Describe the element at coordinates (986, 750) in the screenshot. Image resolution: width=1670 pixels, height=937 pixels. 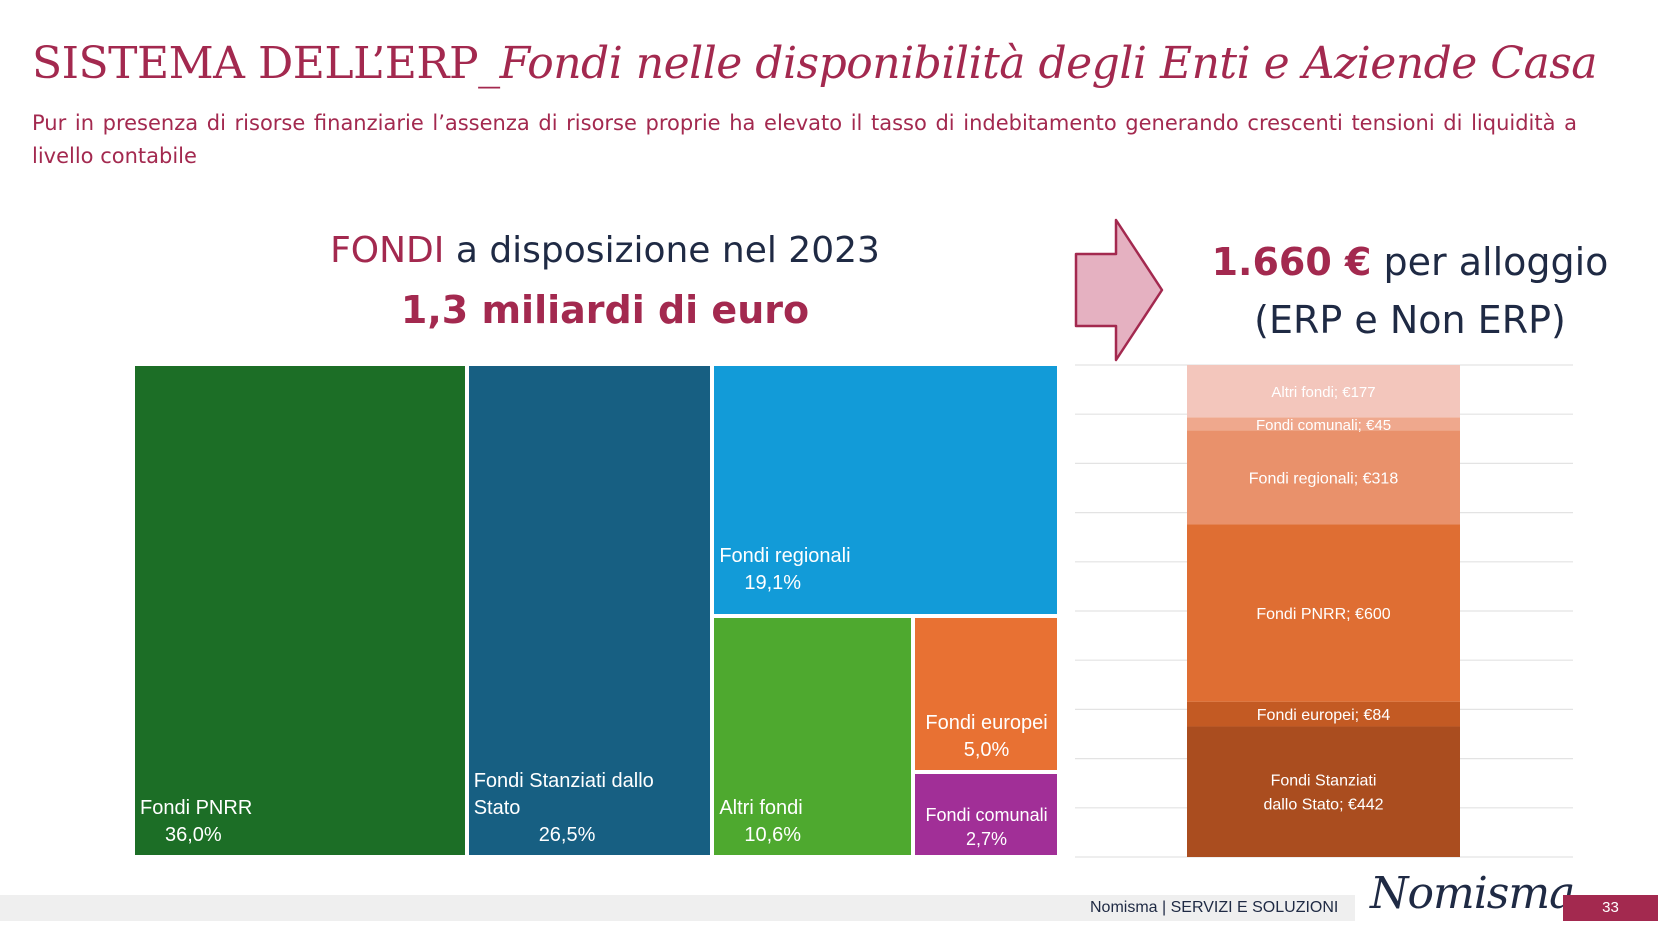
I see `treemap-percent-label: 5,0%` at that location.